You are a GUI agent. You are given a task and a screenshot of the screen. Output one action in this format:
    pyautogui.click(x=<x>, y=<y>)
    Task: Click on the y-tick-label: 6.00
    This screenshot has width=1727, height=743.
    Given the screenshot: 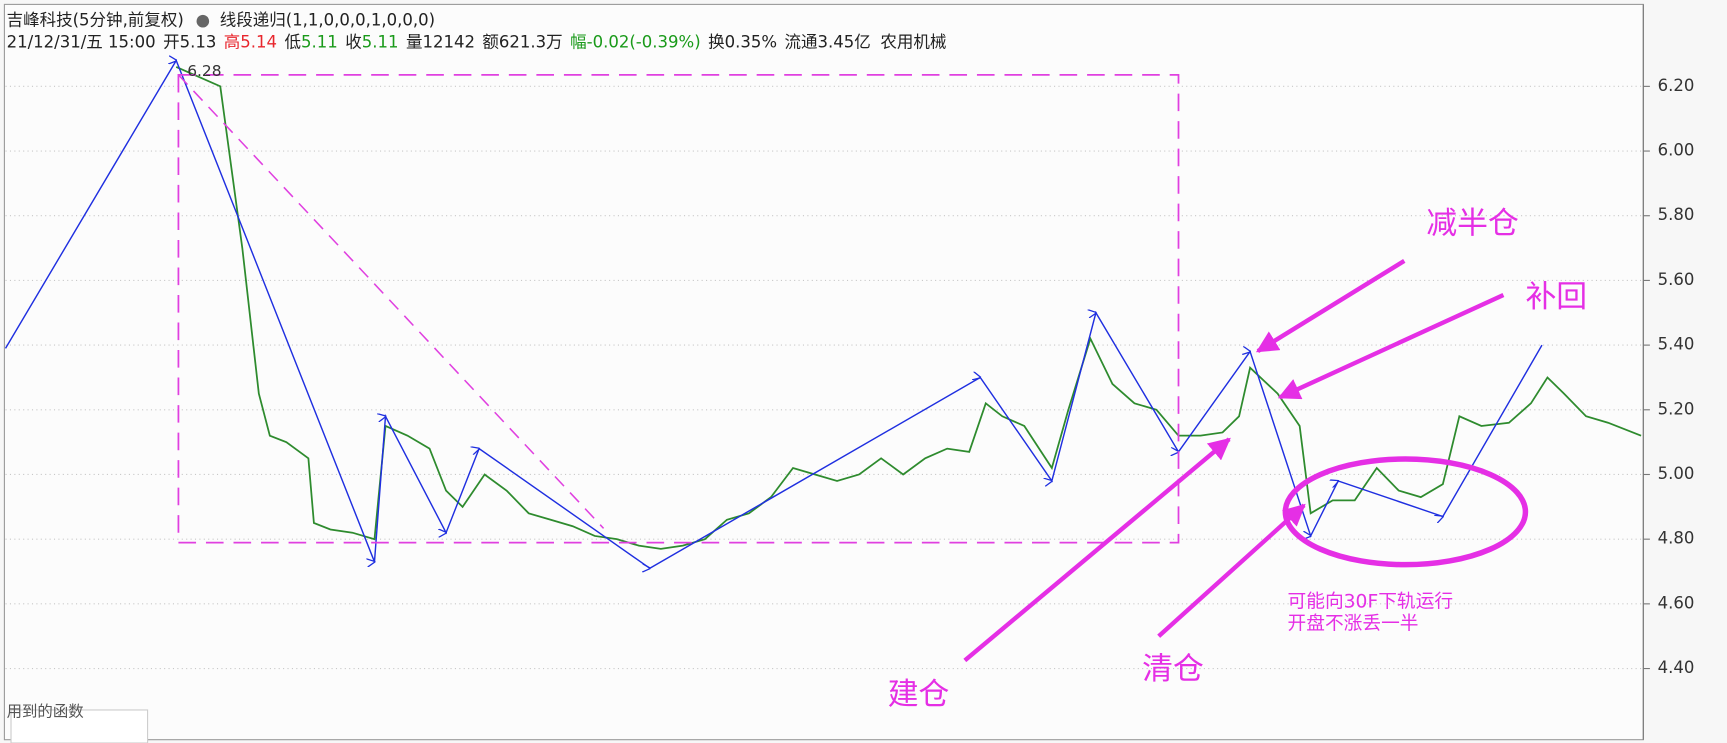 What is the action you would take?
    pyautogui.click(x=1676, y=150)
    